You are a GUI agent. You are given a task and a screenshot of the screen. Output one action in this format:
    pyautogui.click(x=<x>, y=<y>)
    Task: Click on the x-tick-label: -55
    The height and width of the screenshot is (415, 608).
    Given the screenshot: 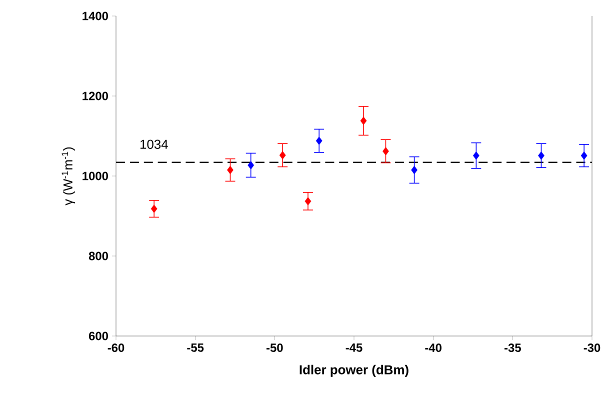 What is the action you would take?
    pyautogui.click(x=195, y=348)
    